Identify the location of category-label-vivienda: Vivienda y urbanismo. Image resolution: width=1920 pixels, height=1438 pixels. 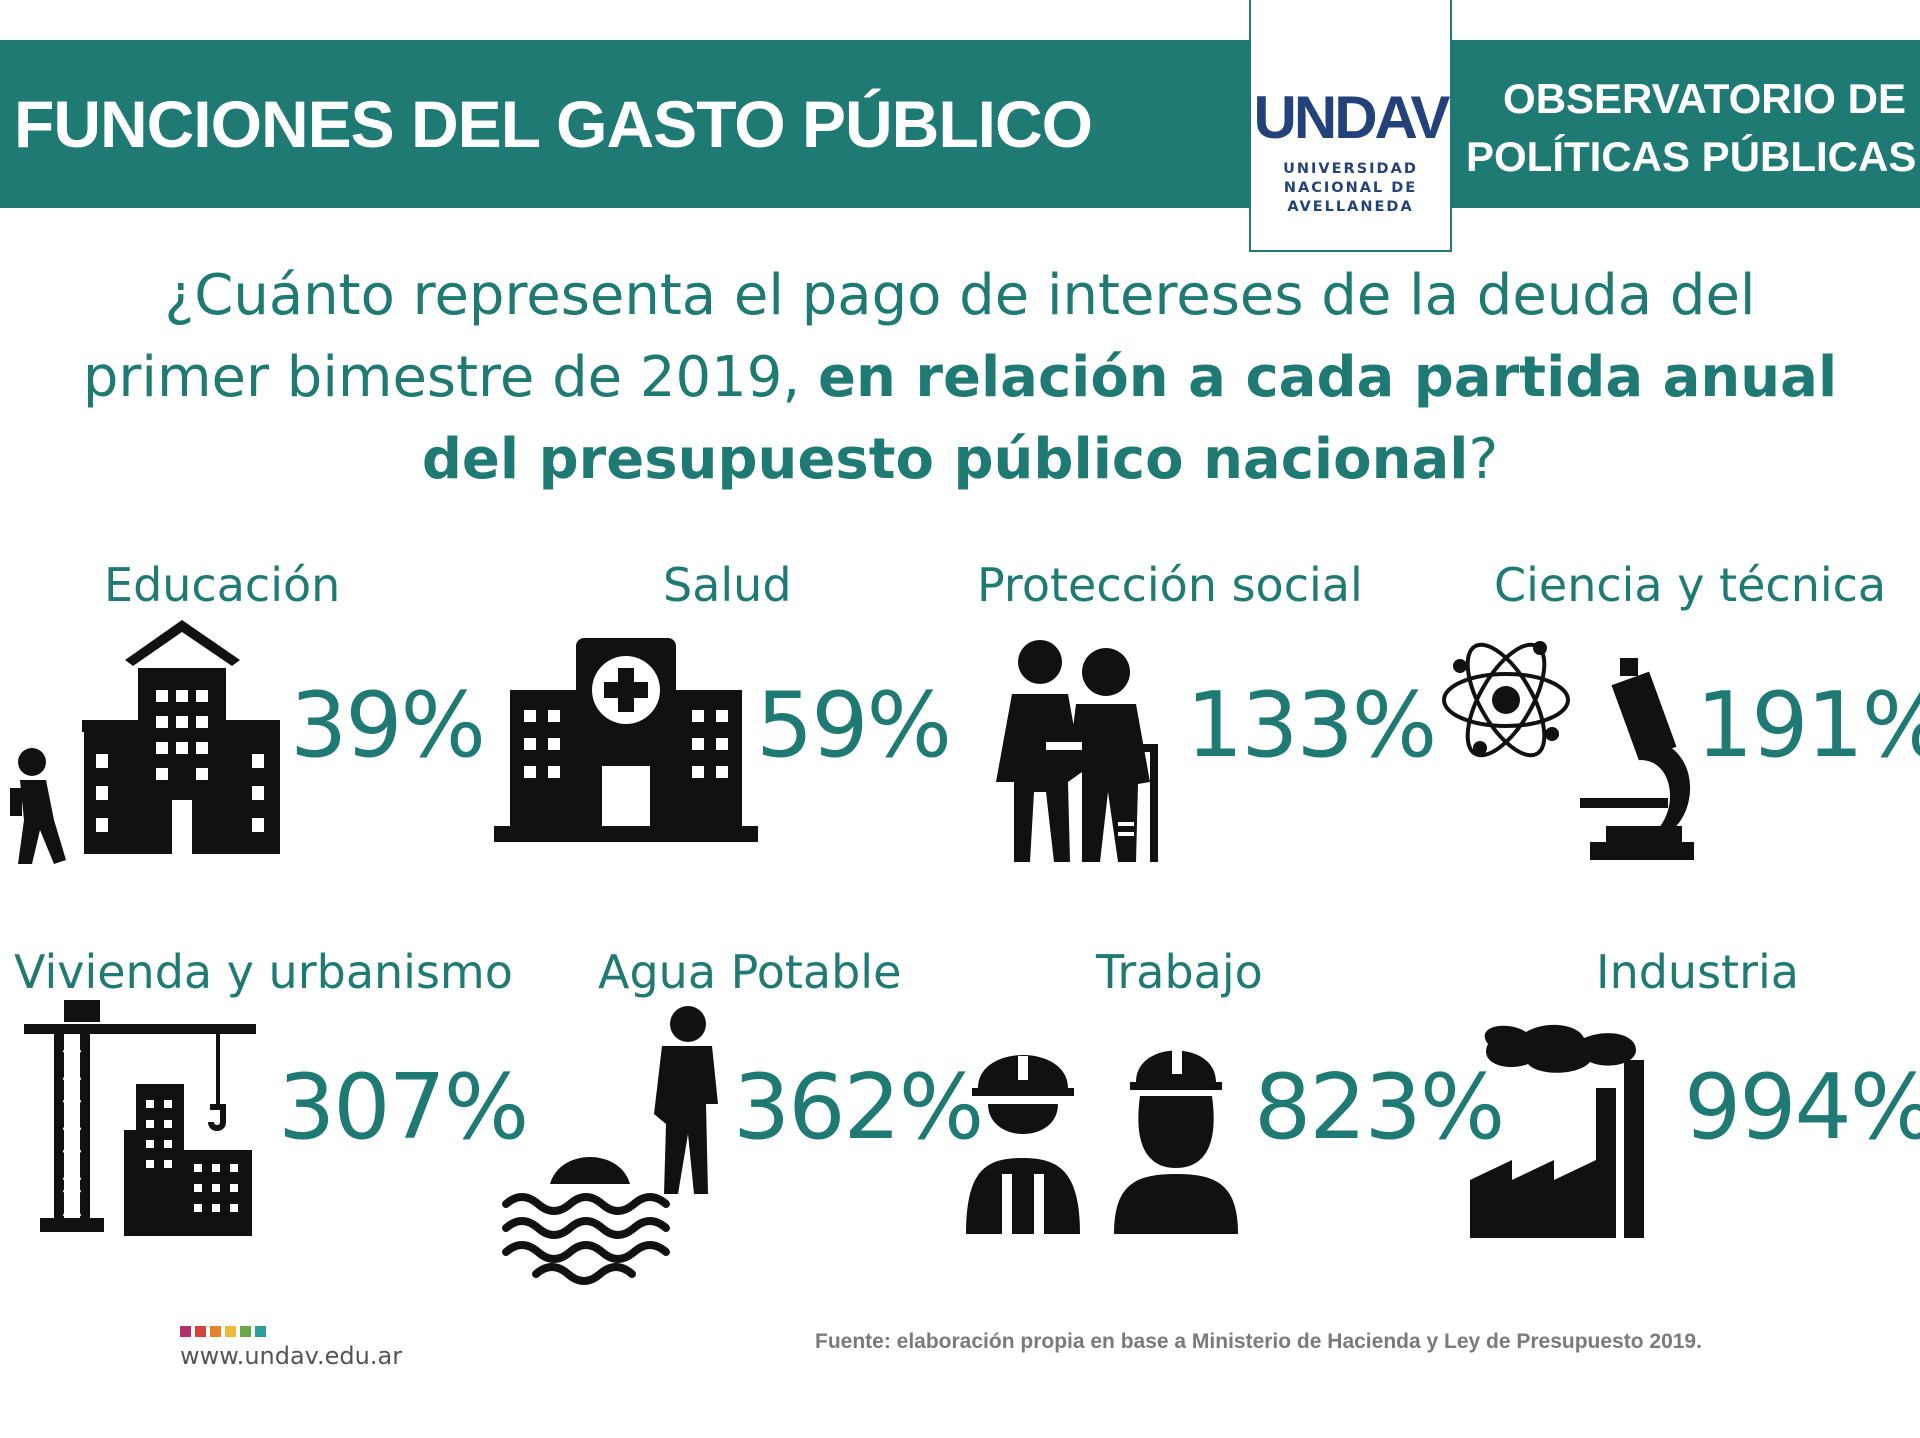
(263, 972).